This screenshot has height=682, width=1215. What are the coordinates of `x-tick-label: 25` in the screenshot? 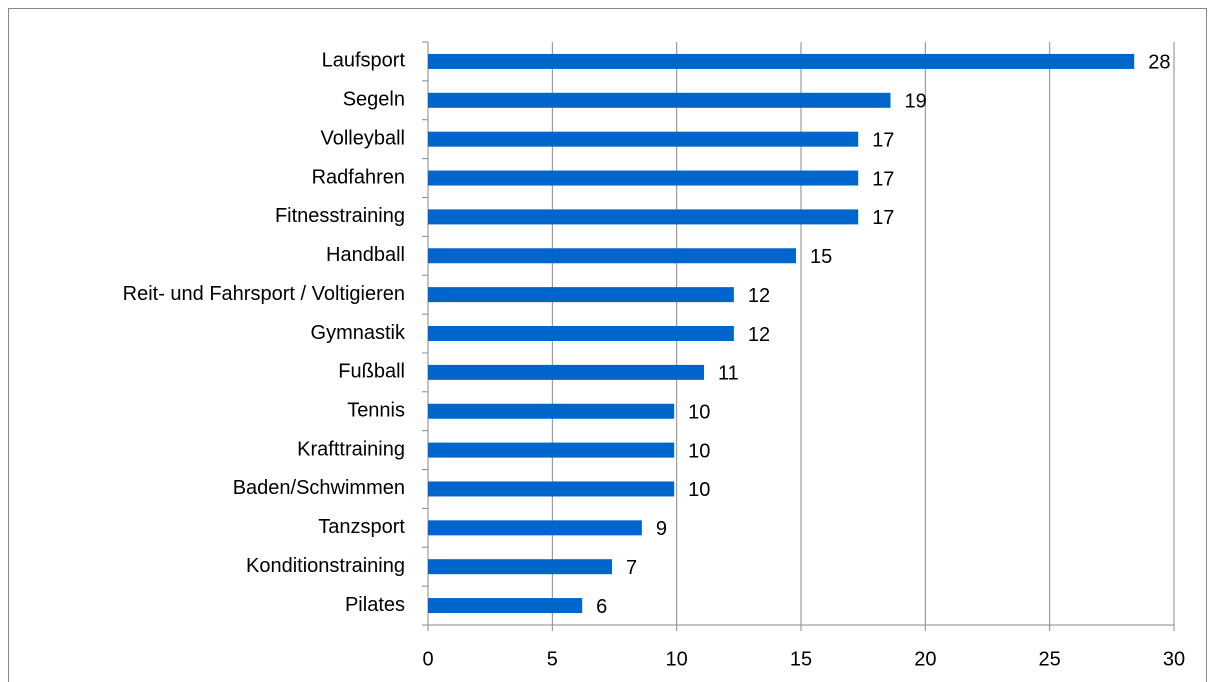 It's located at (1050, 659).